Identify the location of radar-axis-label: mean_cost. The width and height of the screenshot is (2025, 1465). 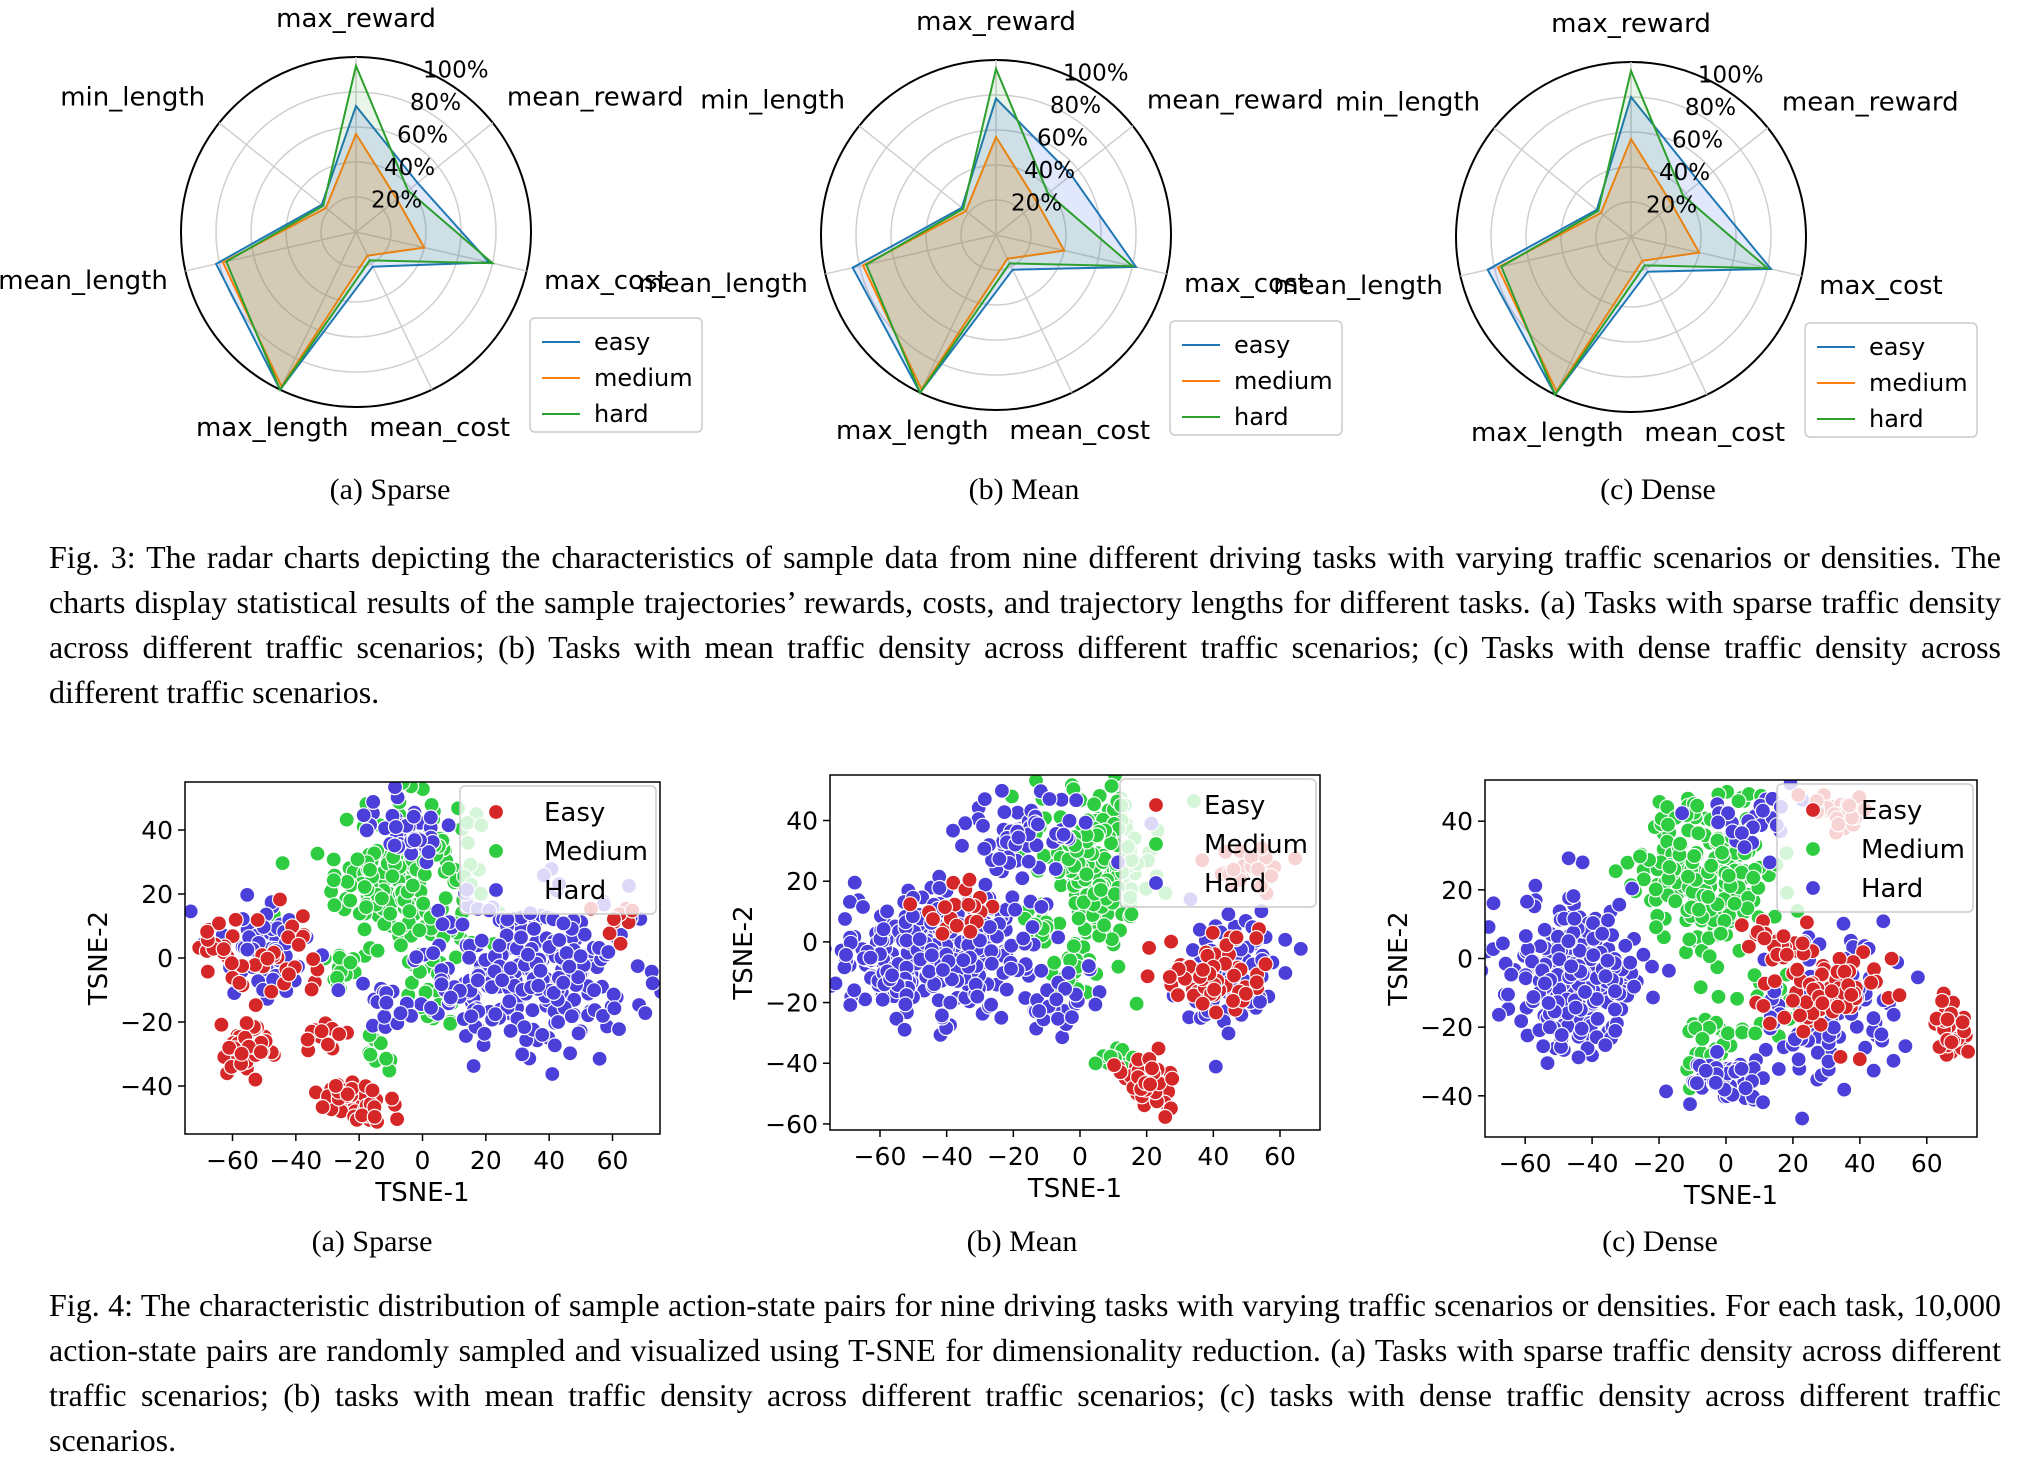
(439, 428).